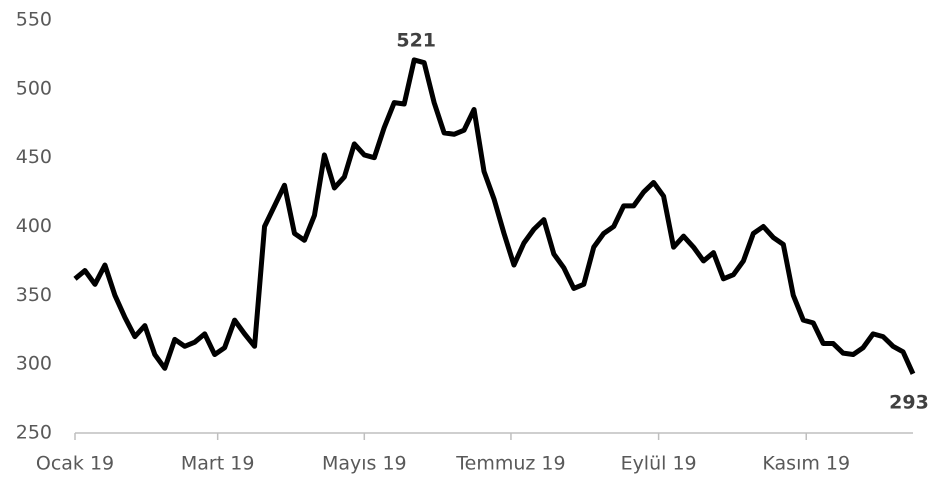 Image resolution: width=946 pixels, height=482 pixels. Describe the element at coordinates (75, 464) in the screenshot. I see `x-tick-label: Ocak 19` at that location.